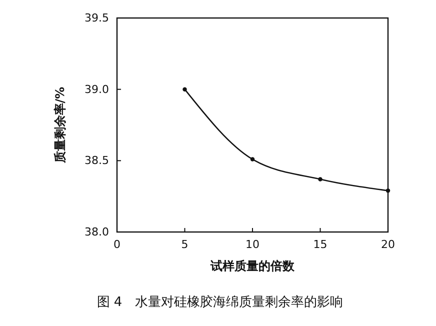  I want to click on y-tick-label: 39.0, so click(96, 89).